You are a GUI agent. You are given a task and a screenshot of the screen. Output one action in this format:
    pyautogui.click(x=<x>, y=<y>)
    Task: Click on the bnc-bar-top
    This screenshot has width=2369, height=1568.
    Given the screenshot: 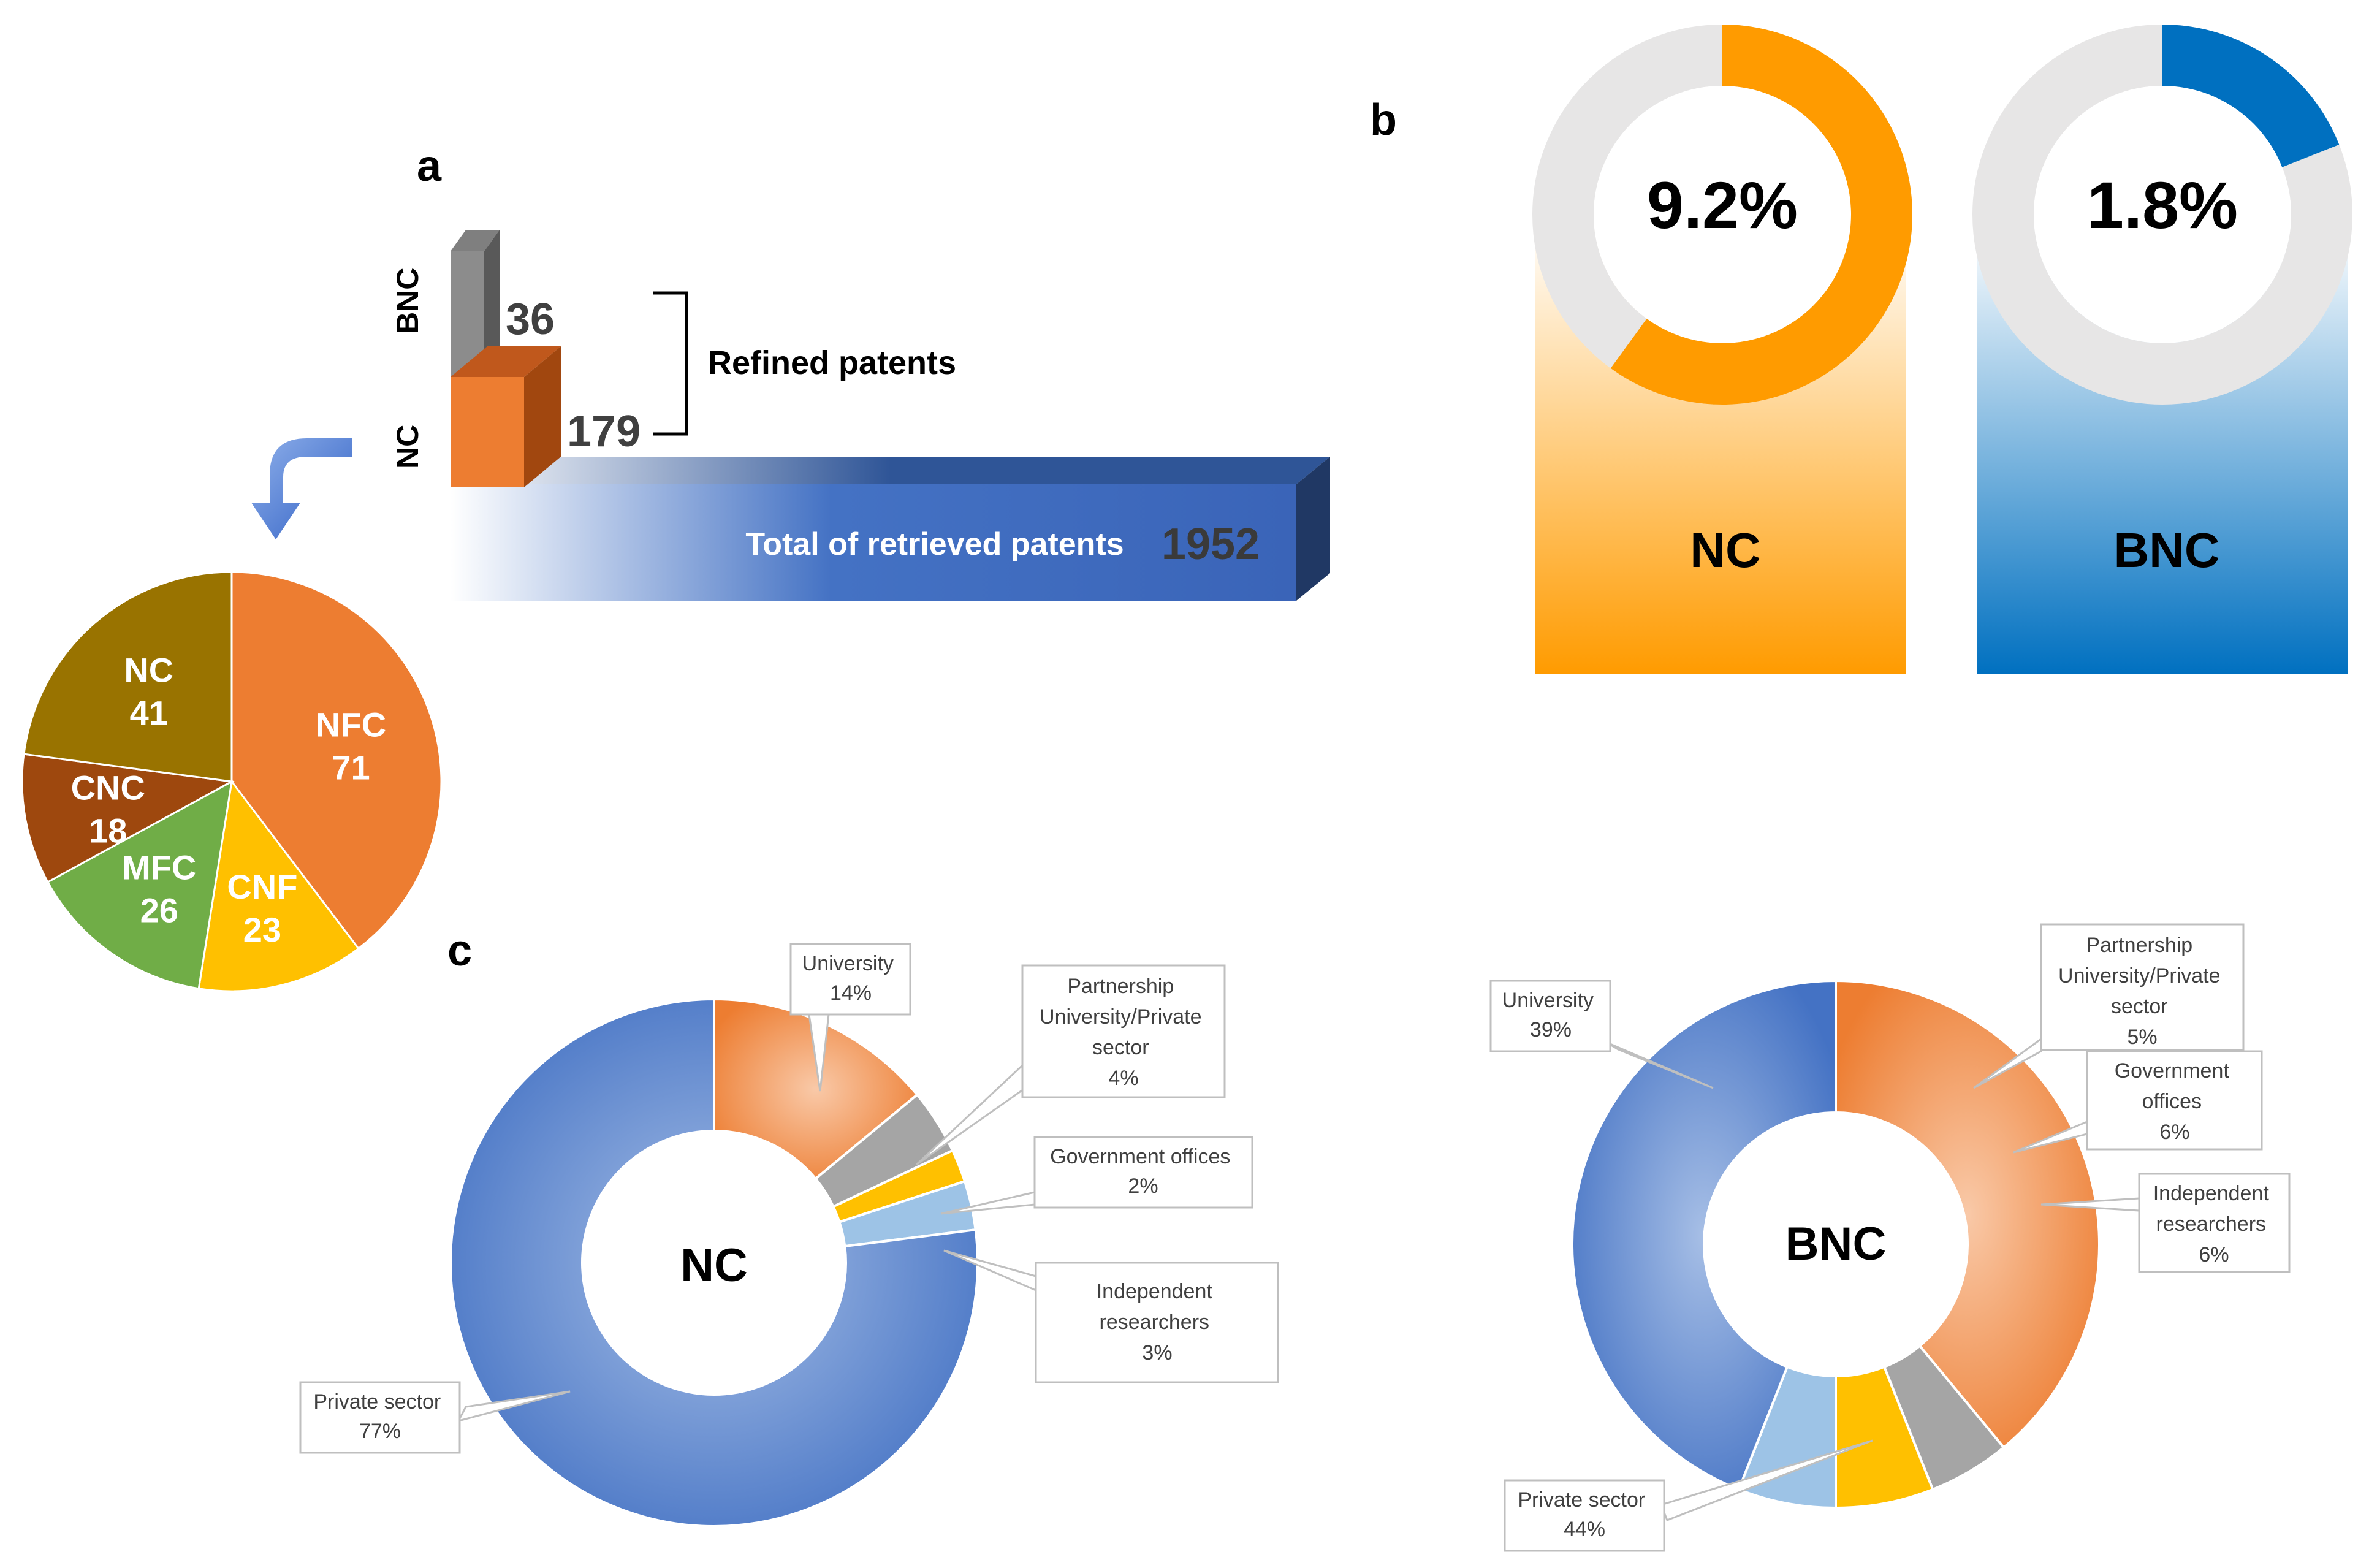 What is the action you would take?
    pyautogui.click(x=475, y=241)
    